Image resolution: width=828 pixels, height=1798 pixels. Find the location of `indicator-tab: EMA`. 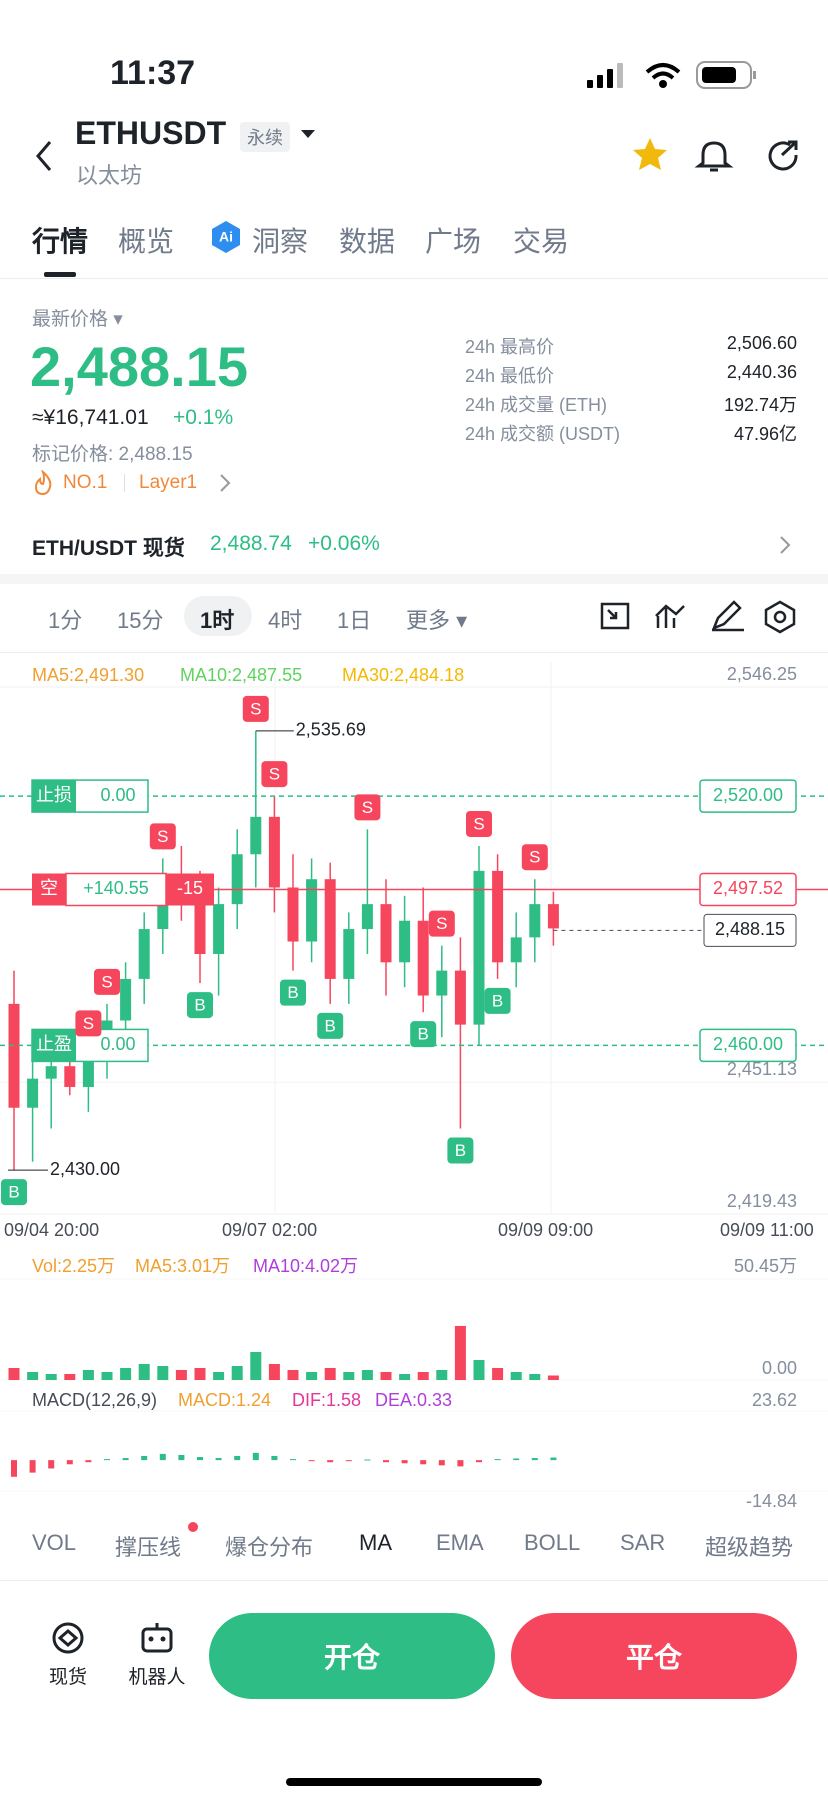

indicator-tab: EMA is located at coordinates (460, 1542).